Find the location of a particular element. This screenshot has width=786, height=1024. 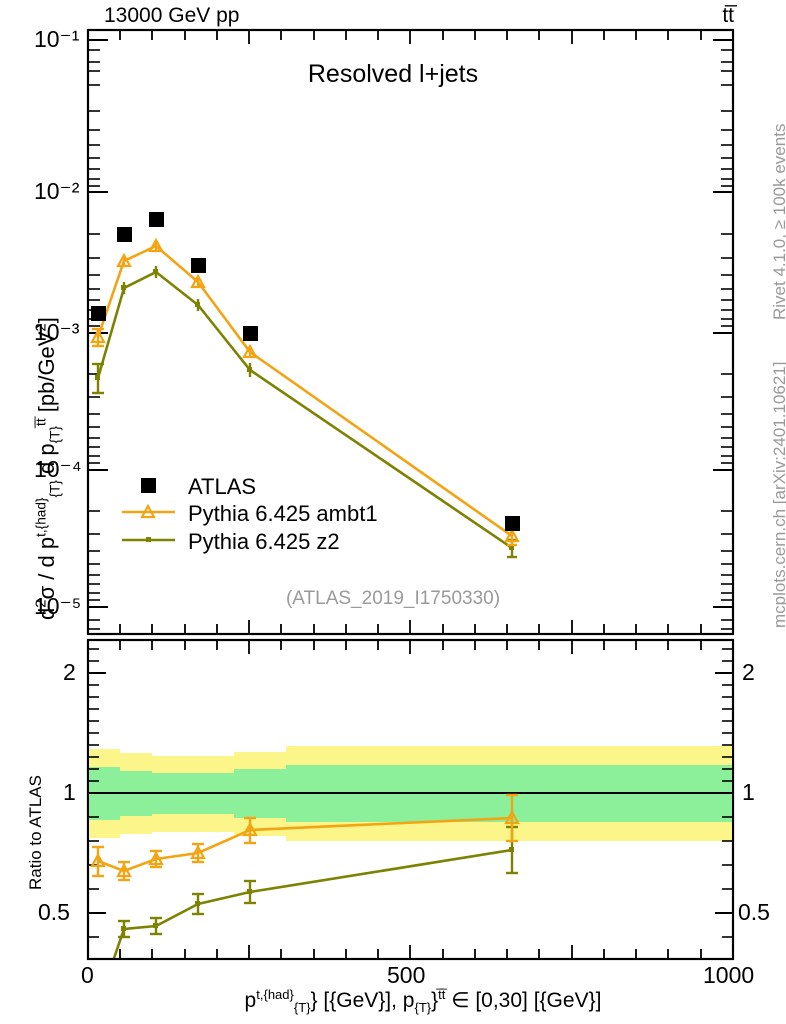

band-outer is located at coordinates (410, 793).